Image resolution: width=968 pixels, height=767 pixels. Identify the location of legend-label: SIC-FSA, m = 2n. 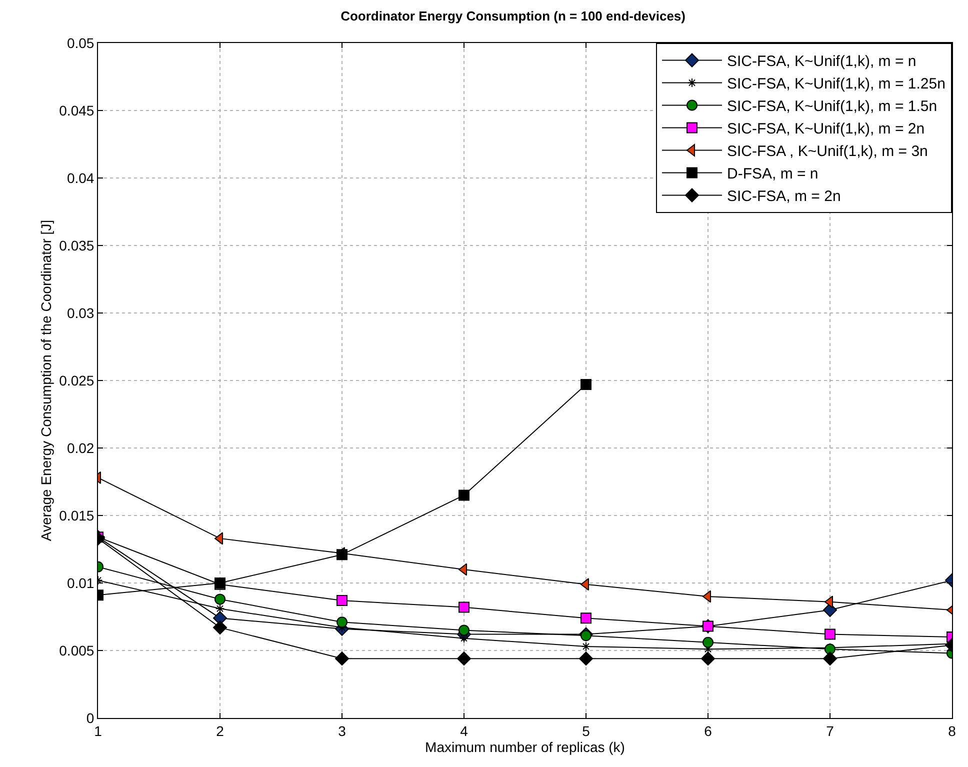
(784, 197).